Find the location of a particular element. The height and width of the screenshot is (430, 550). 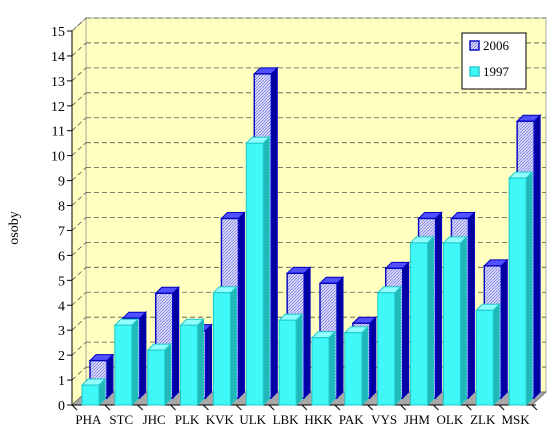

x-tick-label: OLK is located at coordinates (449, 419).